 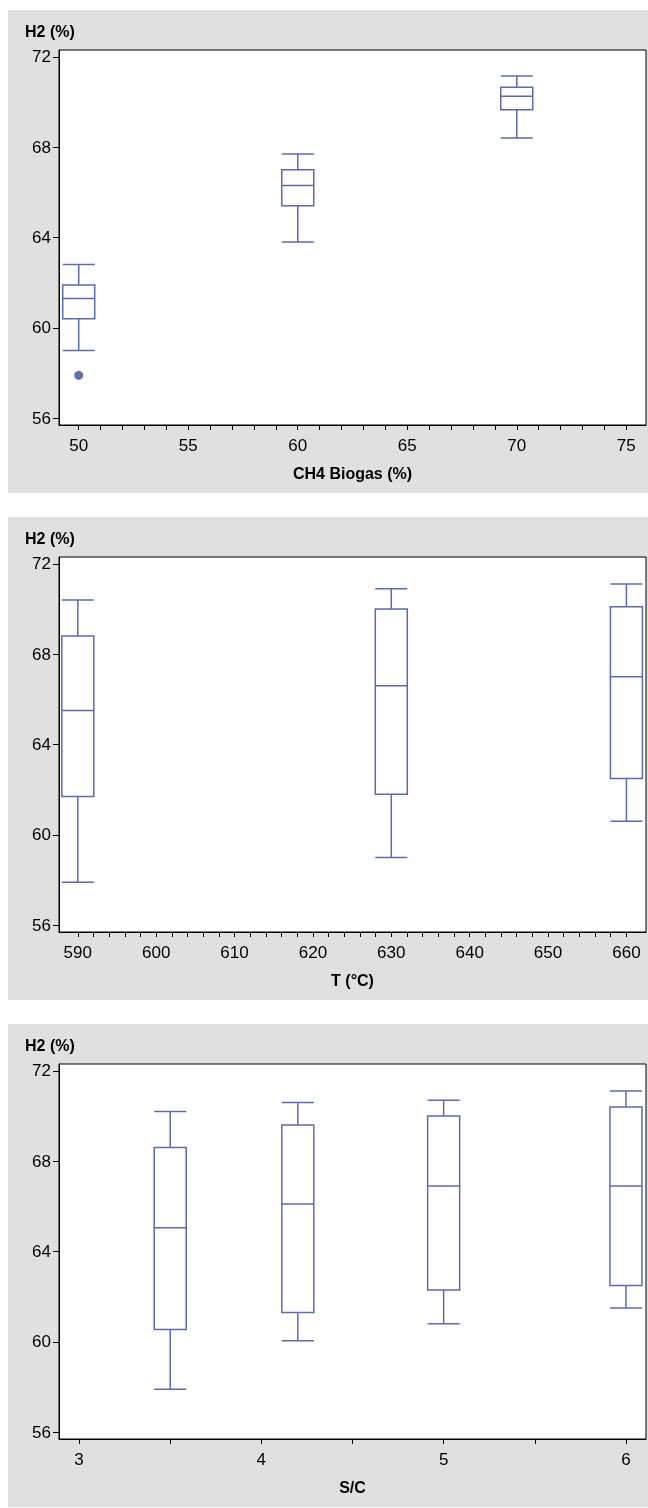 I want to click on x-tick-label: 600, so click(x=156, y=952).